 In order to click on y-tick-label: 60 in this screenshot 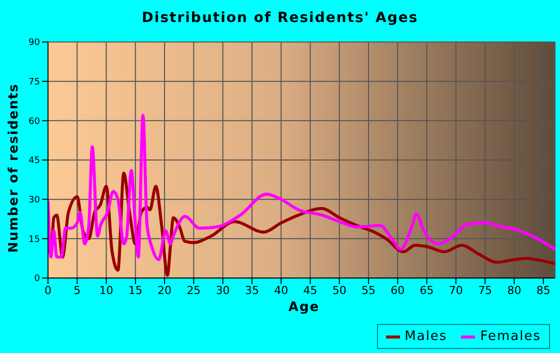, I will do `click(34, 121)`.